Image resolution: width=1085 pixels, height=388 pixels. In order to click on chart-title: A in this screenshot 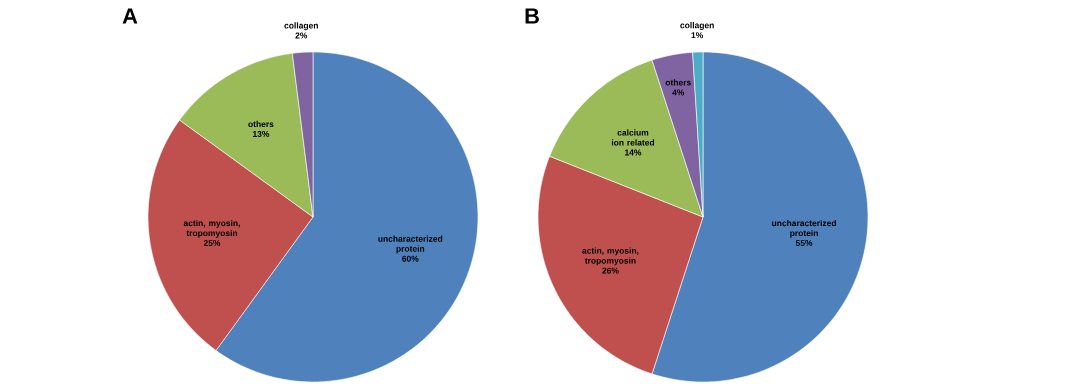, I will do `click(130, 16)`.